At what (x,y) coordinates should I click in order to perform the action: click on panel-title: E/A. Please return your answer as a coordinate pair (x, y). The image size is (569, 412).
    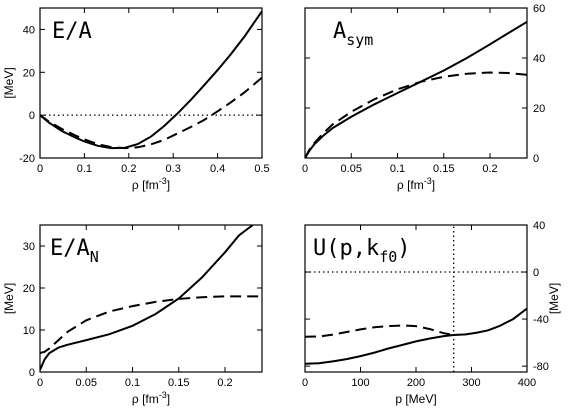
    Looking at the image, I should click on (72, 31).